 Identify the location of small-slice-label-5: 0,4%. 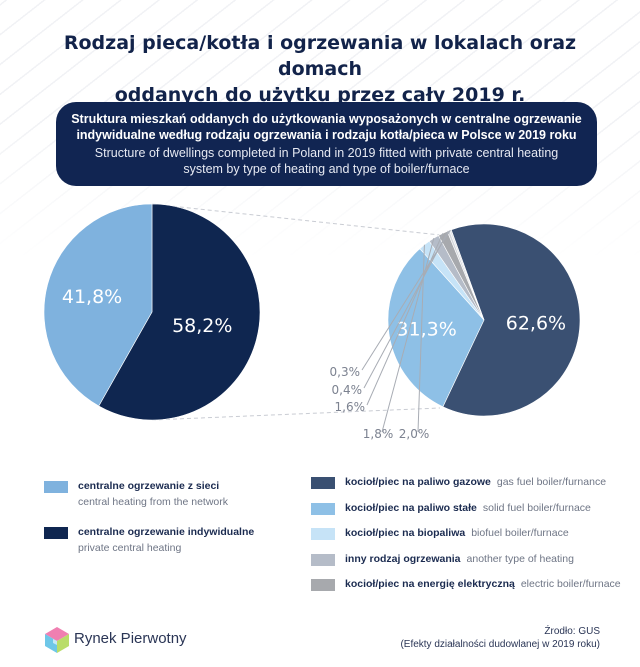
(347, 390).